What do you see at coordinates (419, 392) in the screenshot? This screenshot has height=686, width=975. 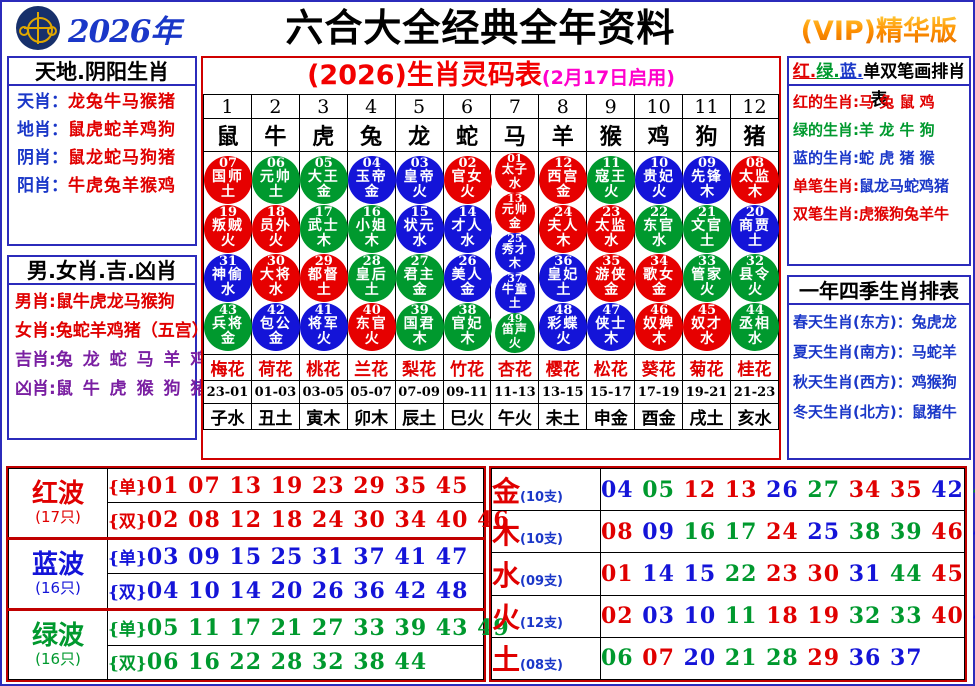 I see `time-cell-5: 07-09` at bounding box center [419, 392].